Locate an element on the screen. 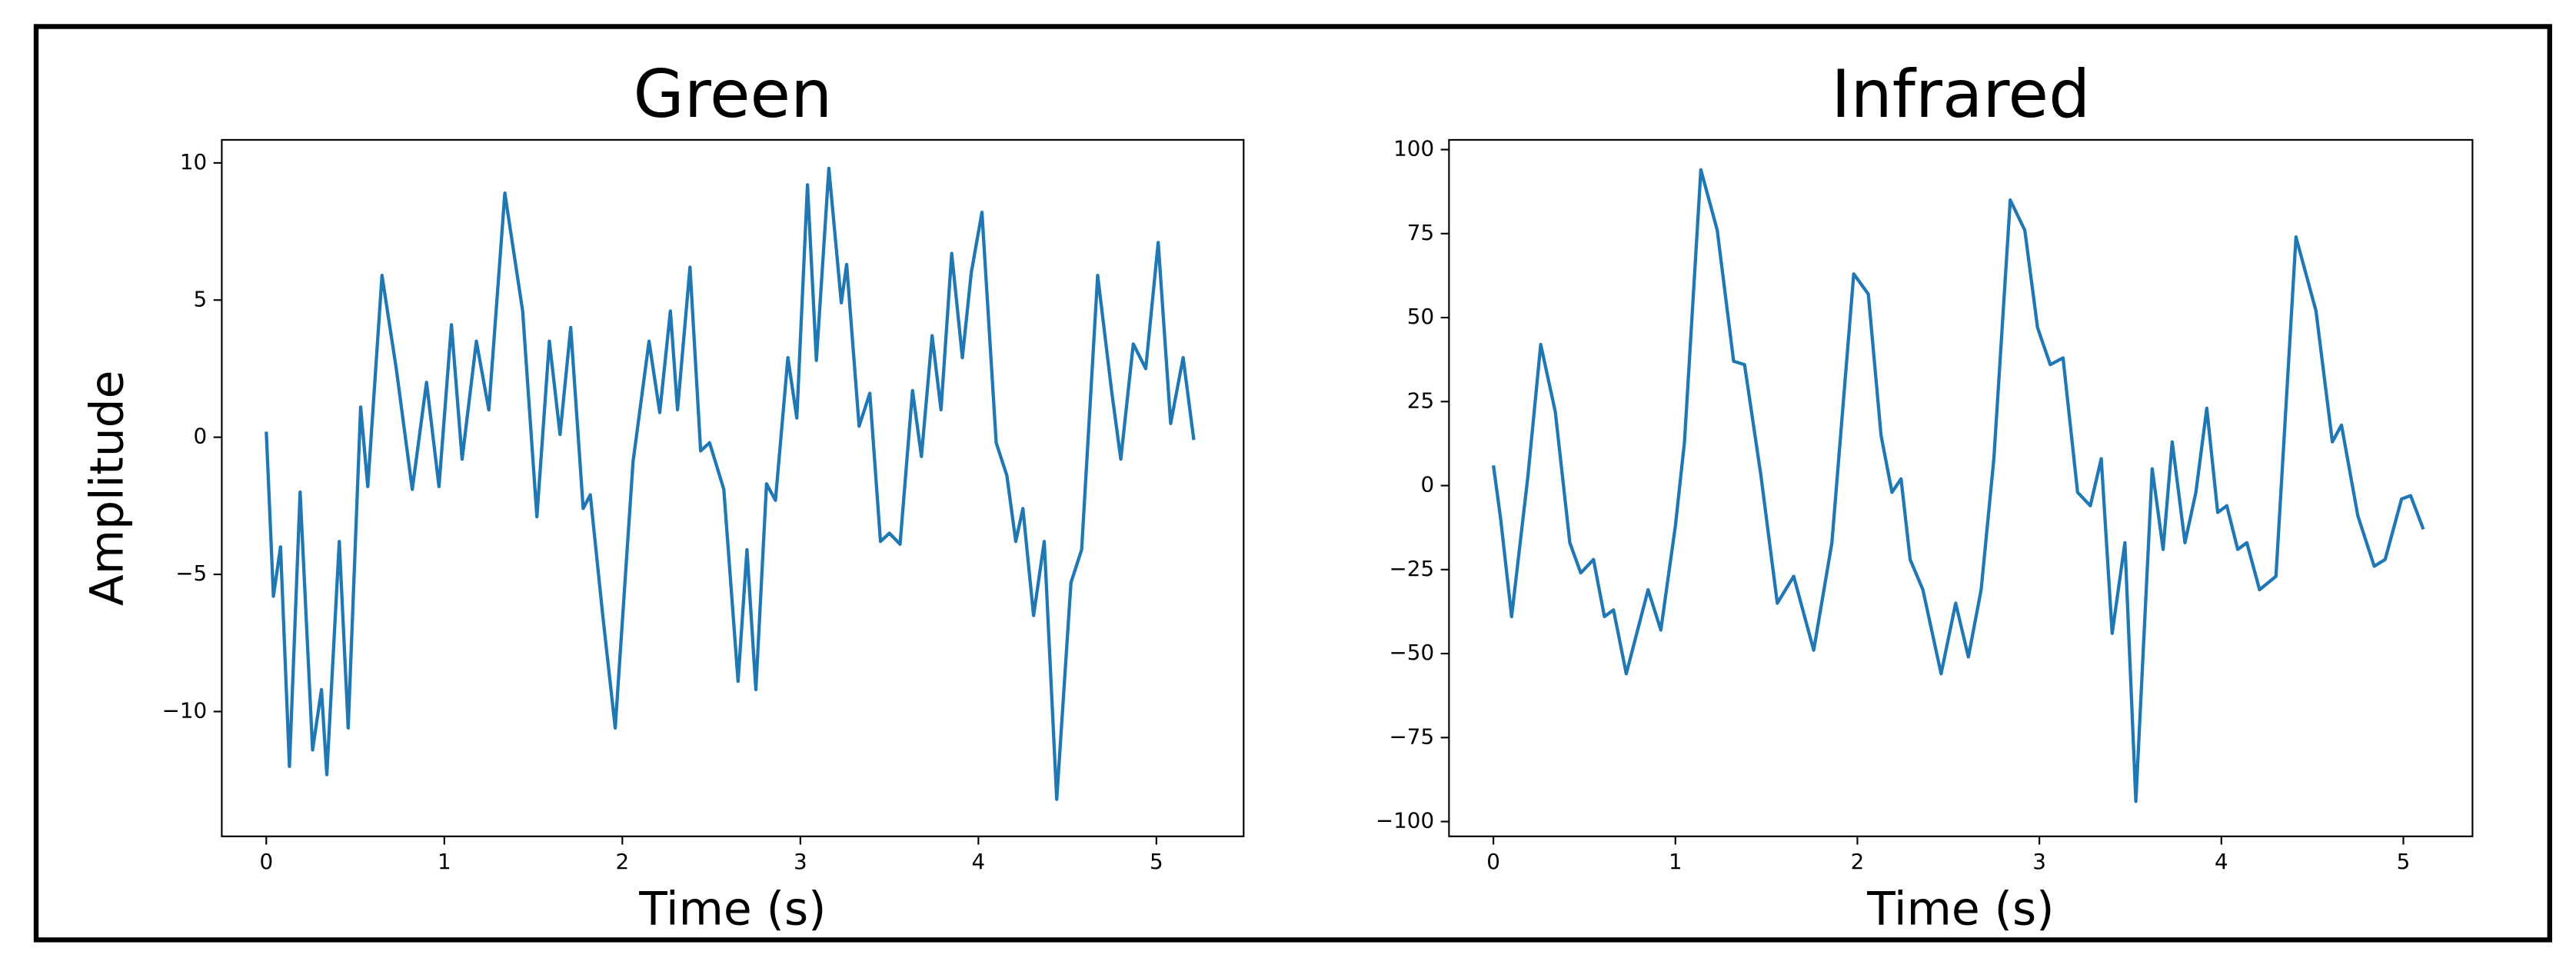 The height and width of the screenshot is (968, 2576). y-tick-label: −25 is located at coordinates (1412, 568).